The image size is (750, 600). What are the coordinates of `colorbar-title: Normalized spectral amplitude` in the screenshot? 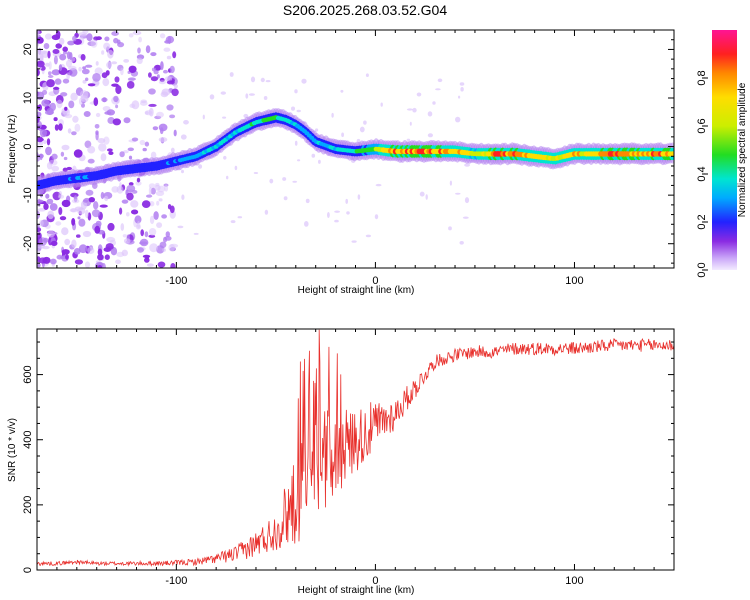 It's located at (742, 149).